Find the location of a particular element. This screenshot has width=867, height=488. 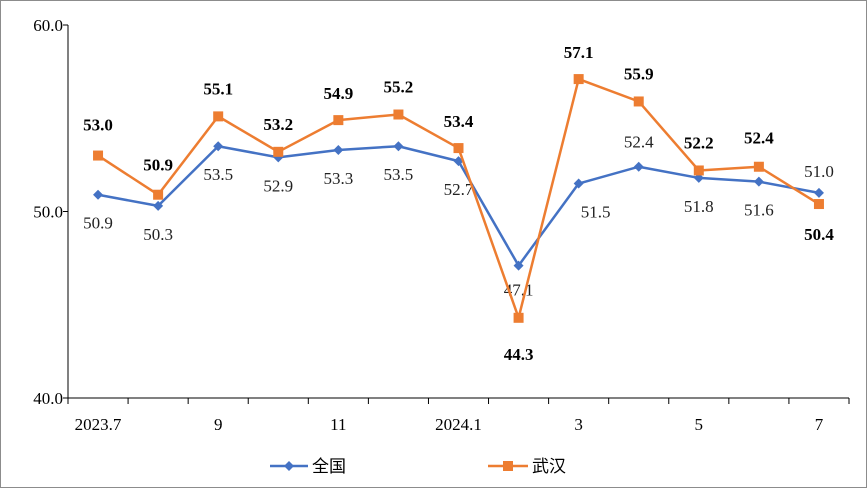

wuhan-data-label: 53.2 is located at coordinates (278, 124).